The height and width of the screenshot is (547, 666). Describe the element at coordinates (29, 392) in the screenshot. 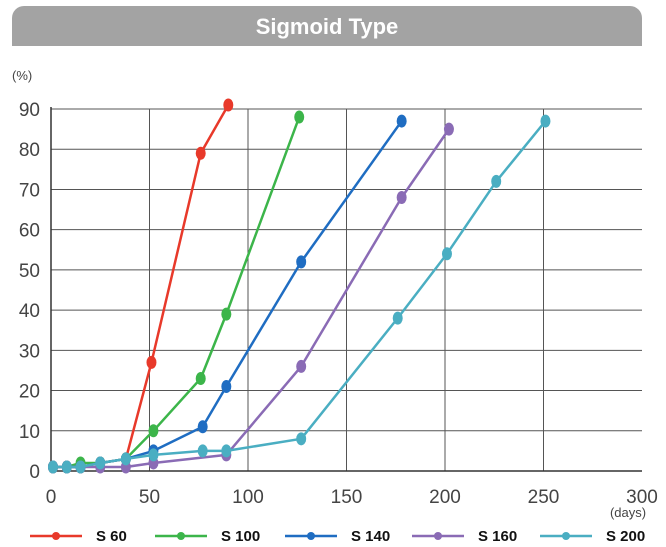

I see `y-tick-label: 20` at that location.